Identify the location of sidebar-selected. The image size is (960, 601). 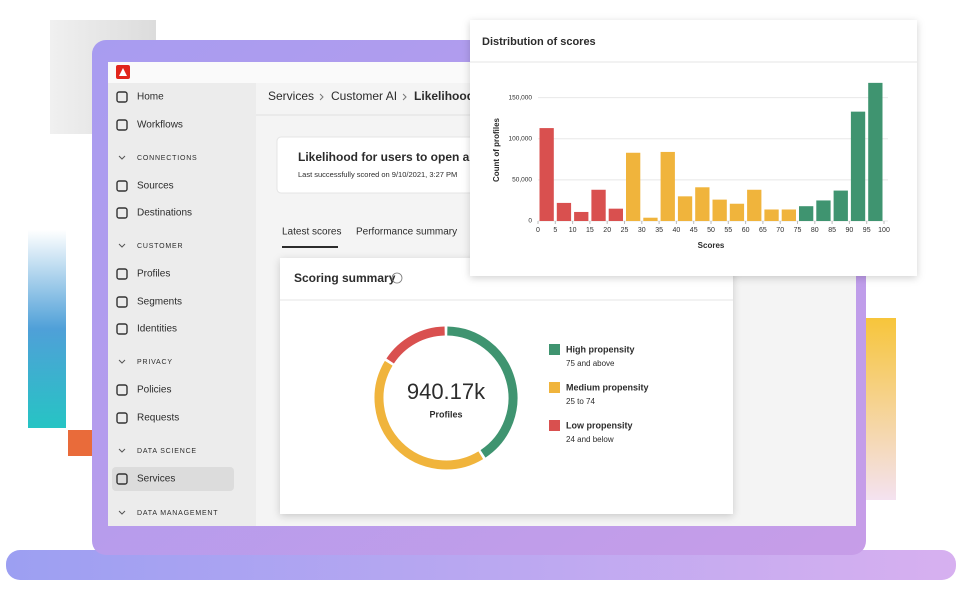
(173, 479).